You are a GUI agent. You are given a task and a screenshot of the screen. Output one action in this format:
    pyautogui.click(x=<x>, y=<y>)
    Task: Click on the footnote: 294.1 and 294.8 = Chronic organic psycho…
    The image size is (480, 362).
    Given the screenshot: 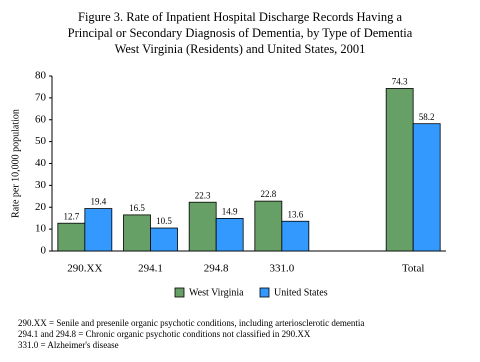 What is the action you would take?
    pyautogui.click(x=164, y=334)
    